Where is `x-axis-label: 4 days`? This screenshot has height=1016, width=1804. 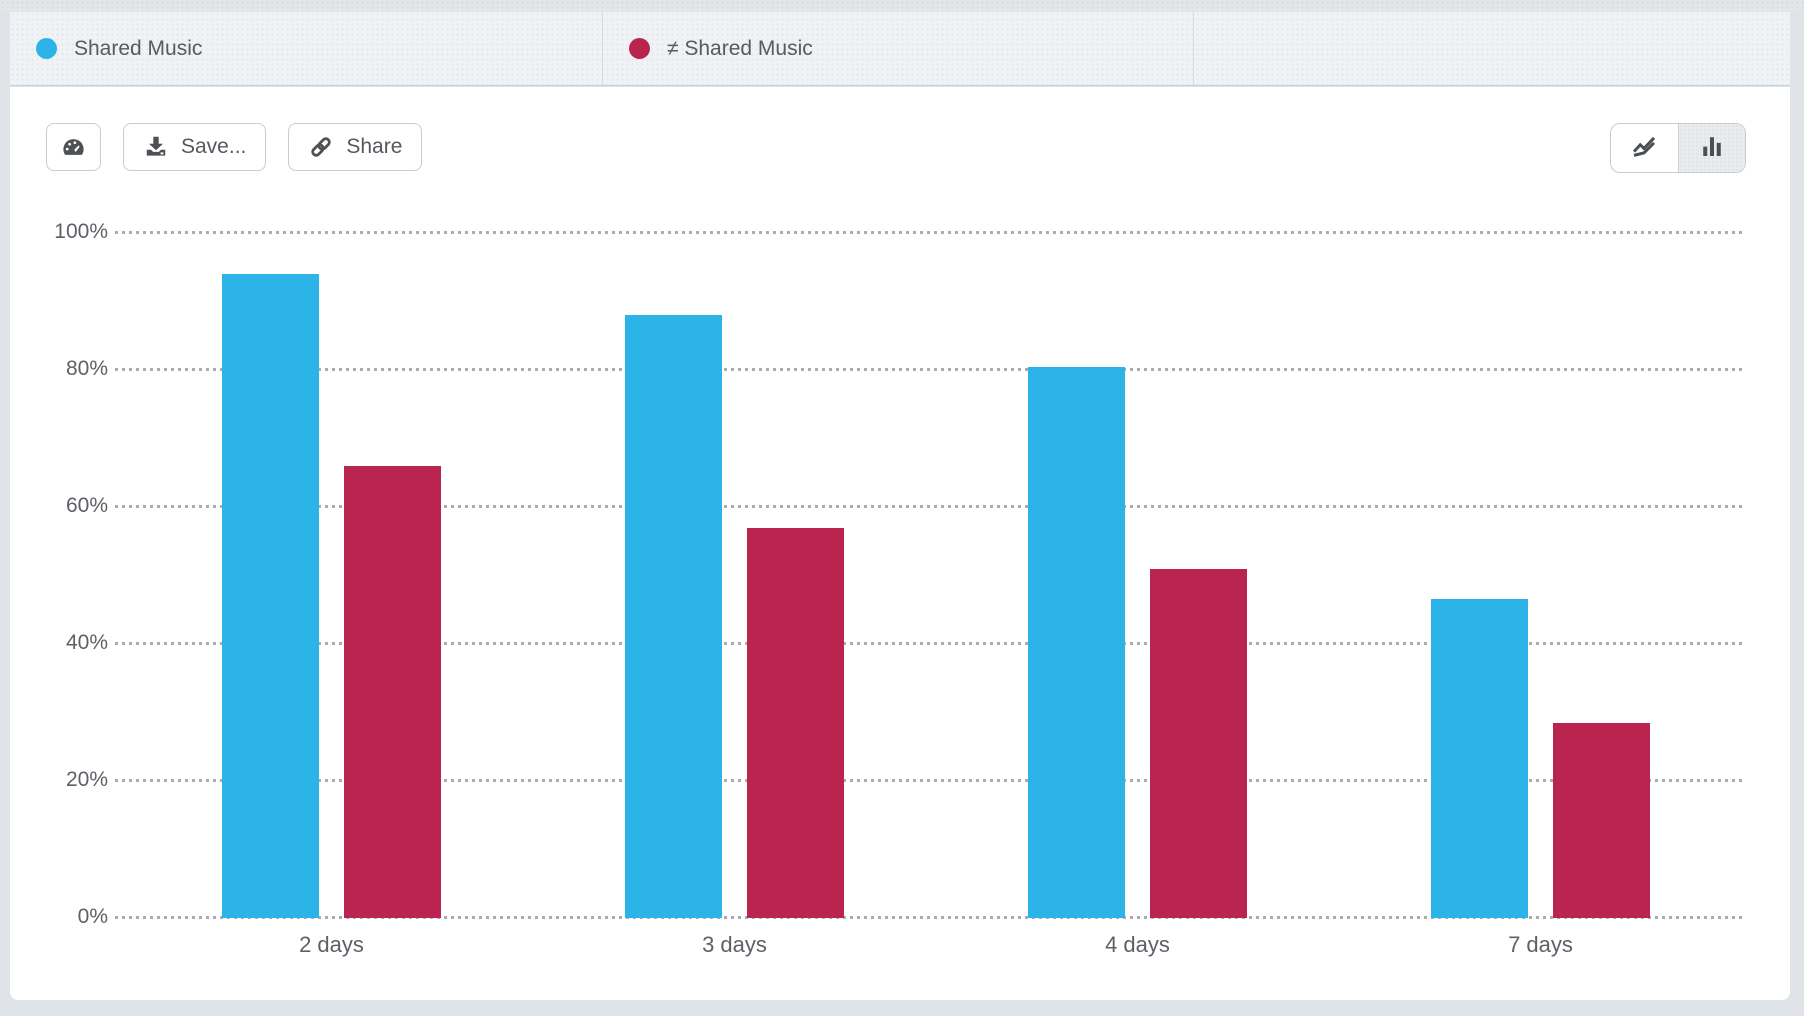 x-axis-label: 4 days is located at coordinates (1137, 944).